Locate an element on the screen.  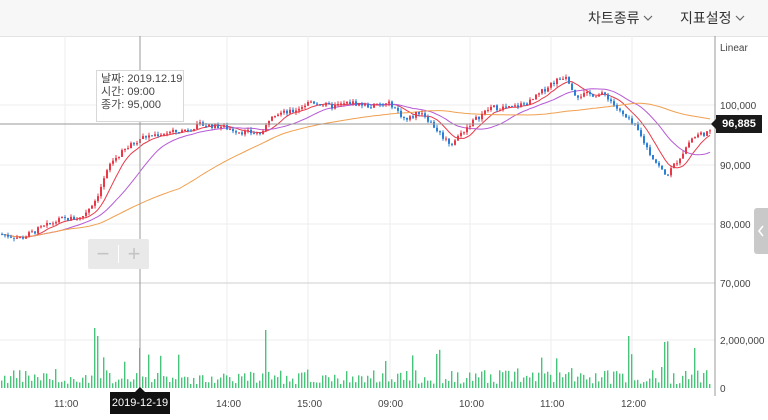
zoom-divider is located at coordinates (118, 254).